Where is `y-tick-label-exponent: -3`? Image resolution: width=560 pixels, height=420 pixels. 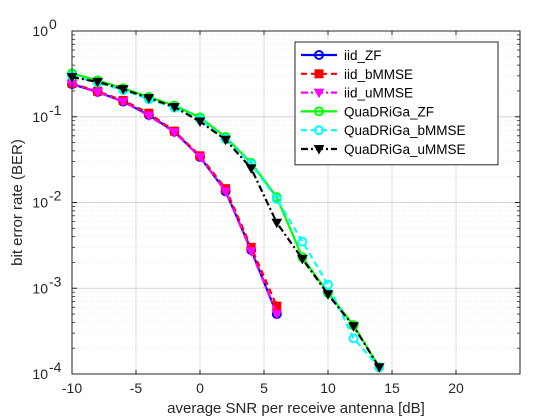 y-tick-label-exponent: -3 is located at coordinates (55, 281).